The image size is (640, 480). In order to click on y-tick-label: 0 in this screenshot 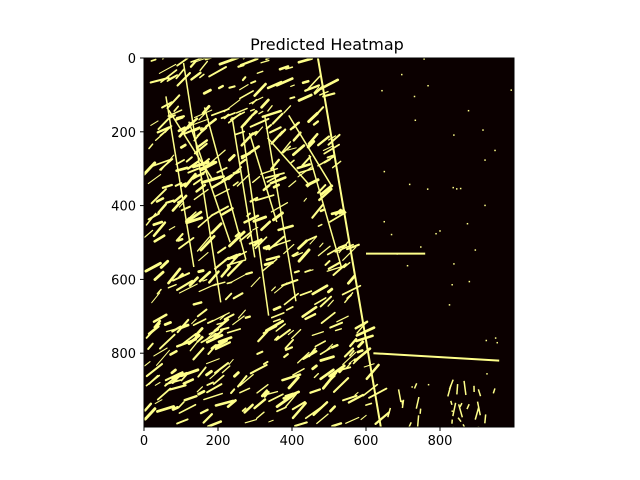, I will do `click(132, 59)`.